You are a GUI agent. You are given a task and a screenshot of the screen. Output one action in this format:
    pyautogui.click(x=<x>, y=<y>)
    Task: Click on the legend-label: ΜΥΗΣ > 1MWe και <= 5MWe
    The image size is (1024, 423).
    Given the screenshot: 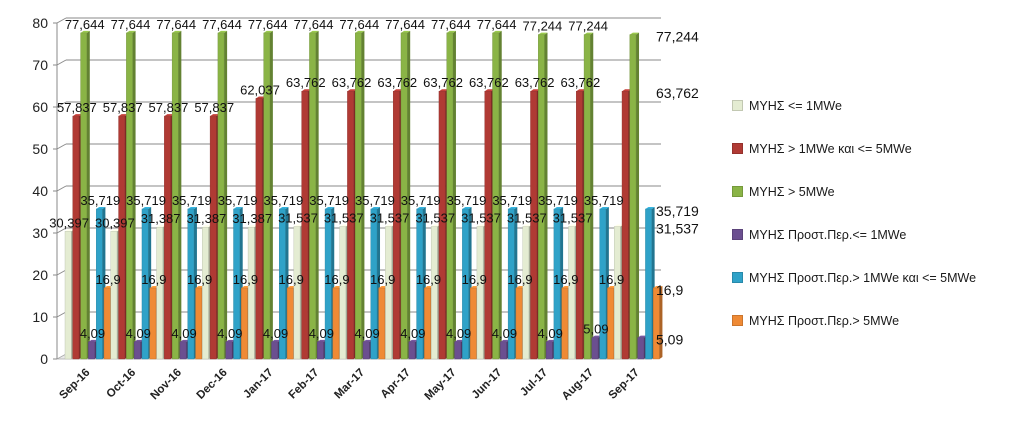 What is the action you would take?
    pyautogui.click(x=830, y=148)
    